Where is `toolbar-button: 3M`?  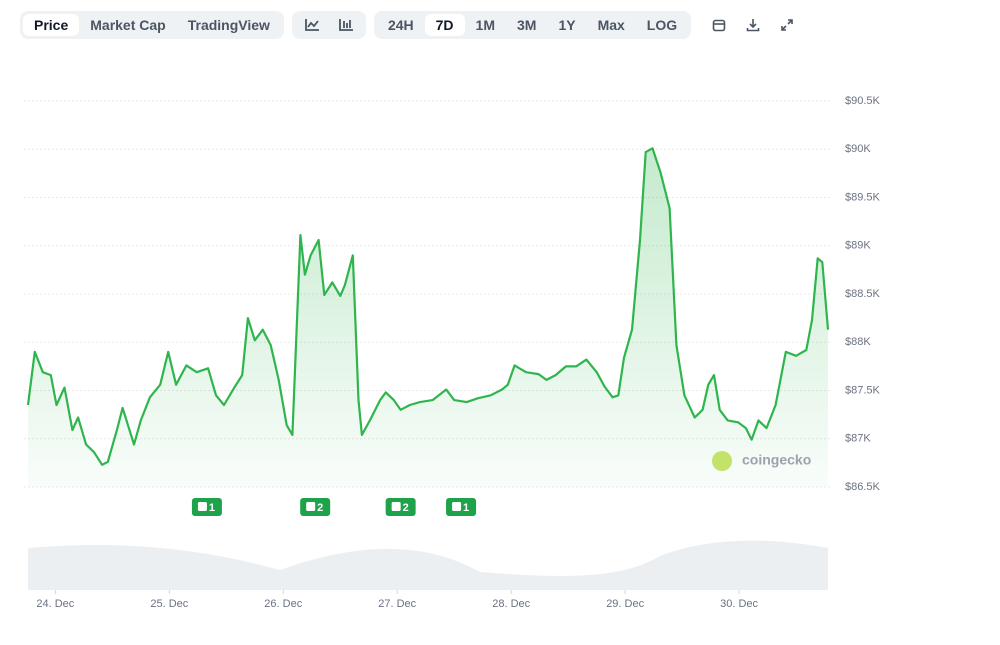 toolbar-button: 3M is located at coordinates (526, 25).